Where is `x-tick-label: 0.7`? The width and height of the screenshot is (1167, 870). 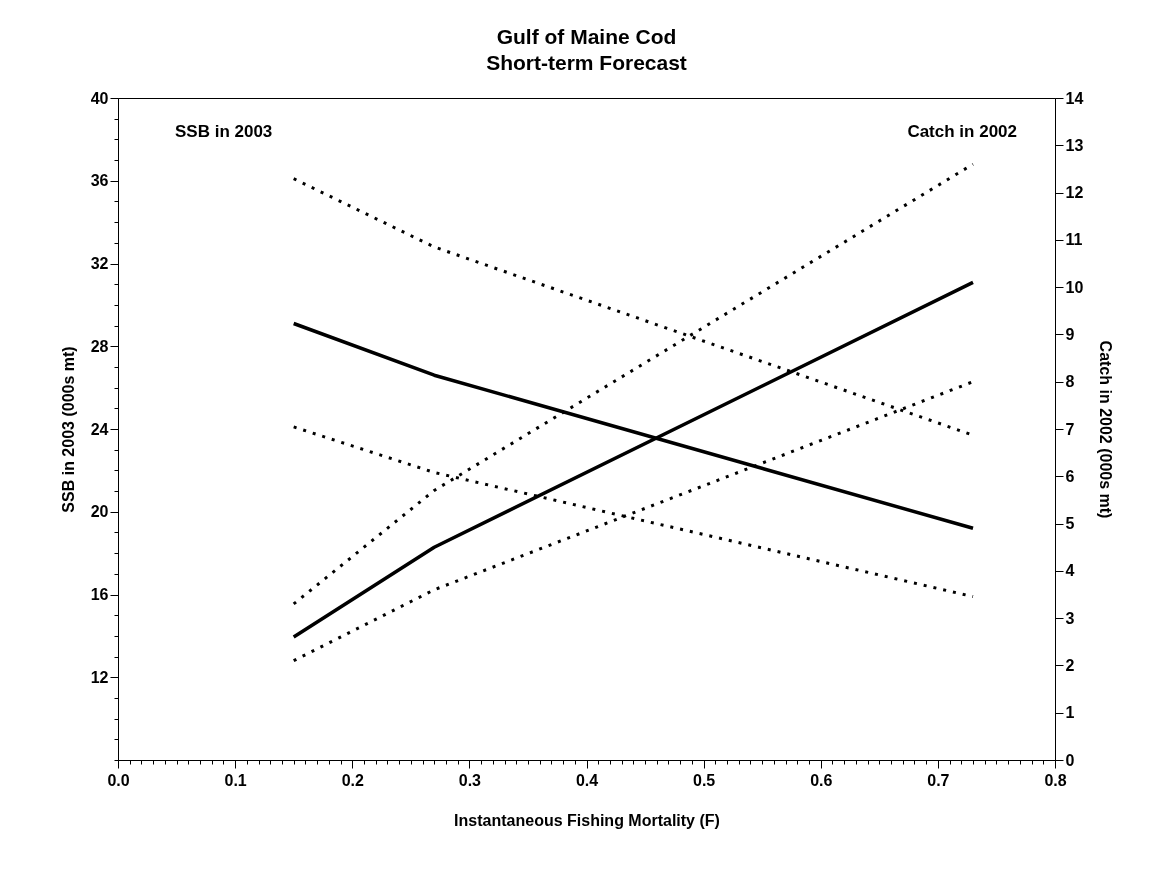 x-tick-label: 0.7 is located at coordinates (938, 780).